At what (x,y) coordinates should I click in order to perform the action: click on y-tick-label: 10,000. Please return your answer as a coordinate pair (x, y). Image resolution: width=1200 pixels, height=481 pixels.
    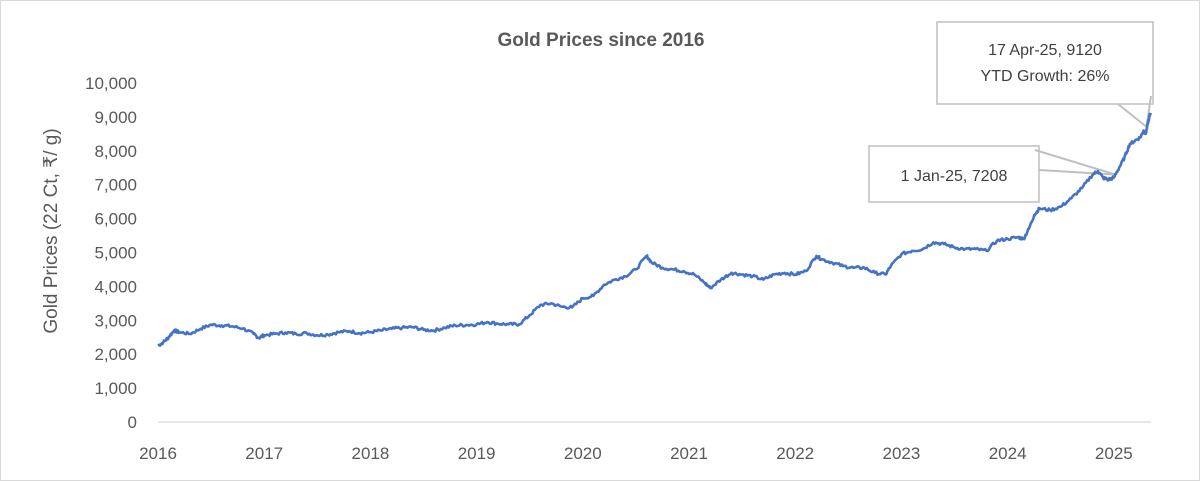
    Looking at the image, I should click on (111, 83).